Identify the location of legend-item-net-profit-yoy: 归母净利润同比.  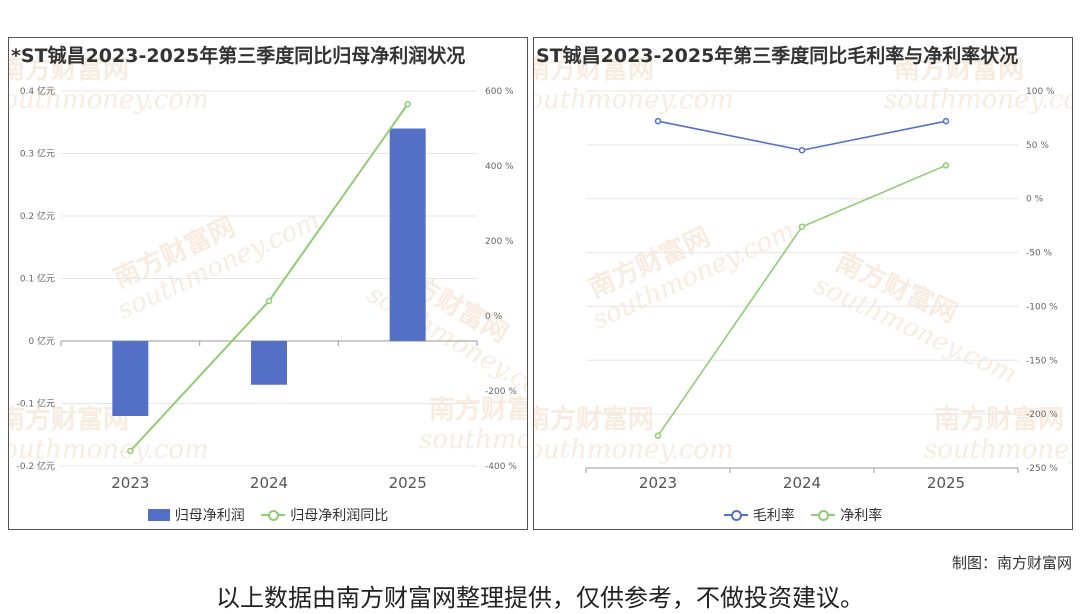
(324, 515).